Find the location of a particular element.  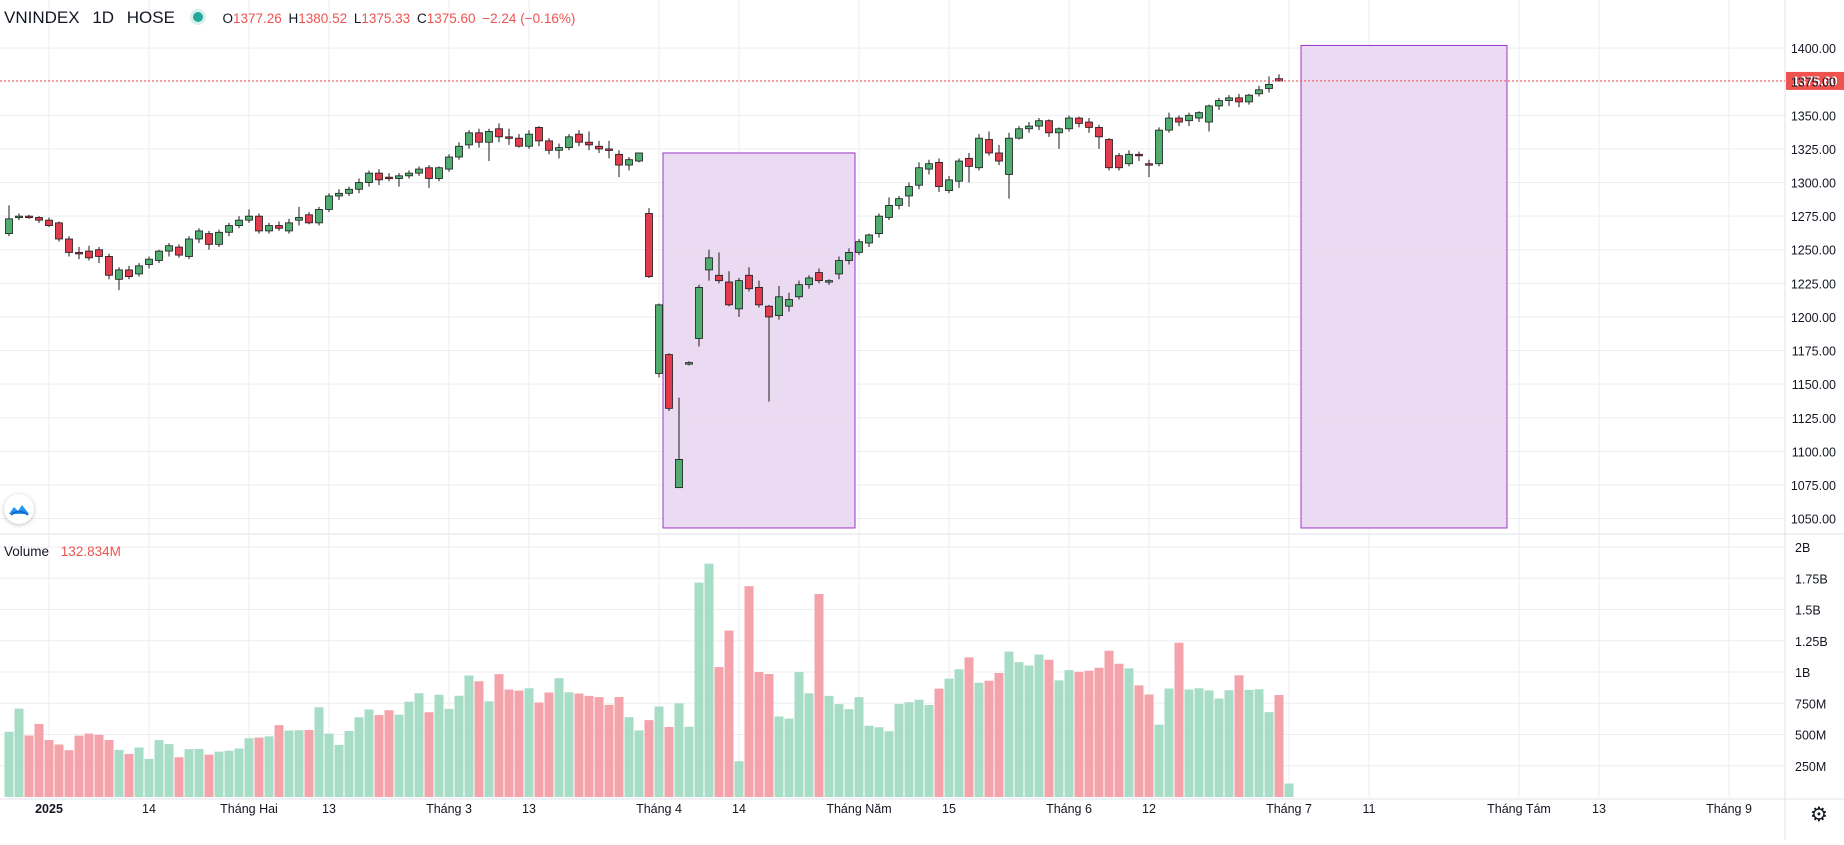

price-tick-label: 1375.00 is located at coordinates (1813, 83).